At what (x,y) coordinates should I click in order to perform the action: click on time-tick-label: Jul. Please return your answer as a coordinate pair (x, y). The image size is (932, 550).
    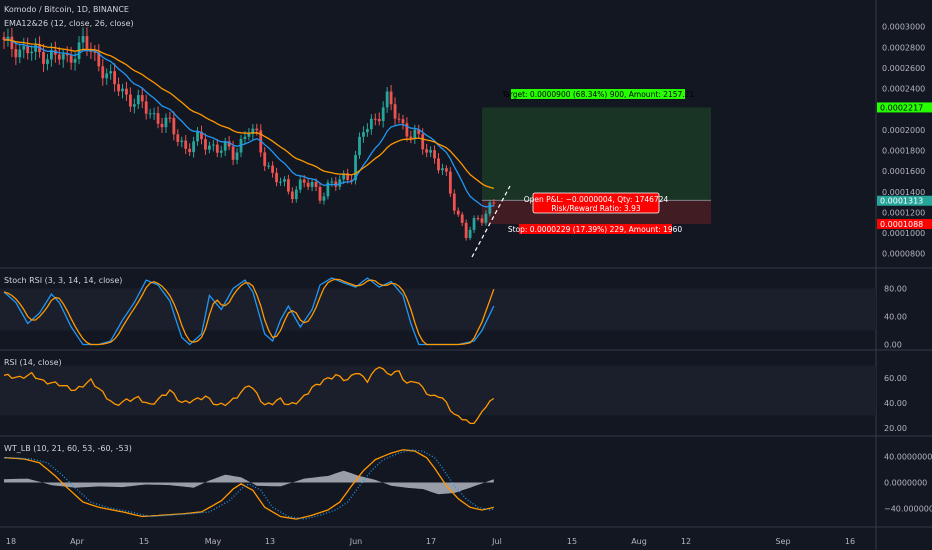
    Looking at the image, I should click on (496, 541).